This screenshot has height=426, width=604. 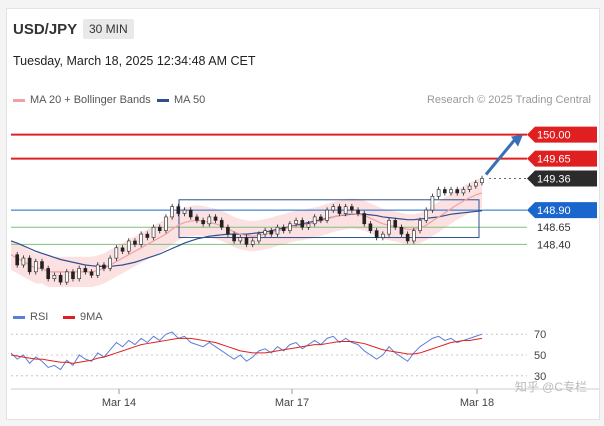 I want to click on chart-header: USD/JPY 30 MIN, so click(x=303, y=29).